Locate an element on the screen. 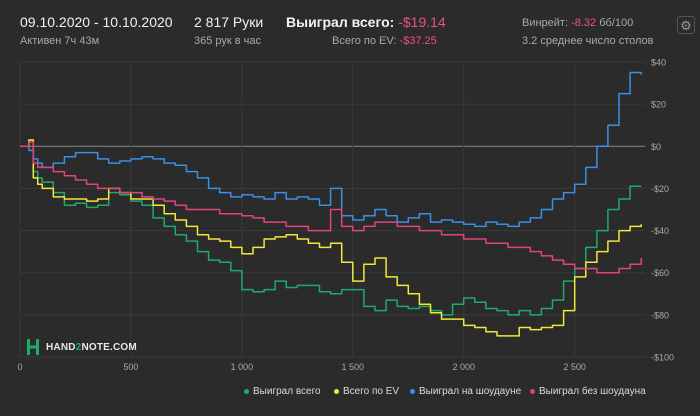 The width and height of the screenshot is (700, 416). won-total-value: -$19.14 is located at coordinates (422, 22).